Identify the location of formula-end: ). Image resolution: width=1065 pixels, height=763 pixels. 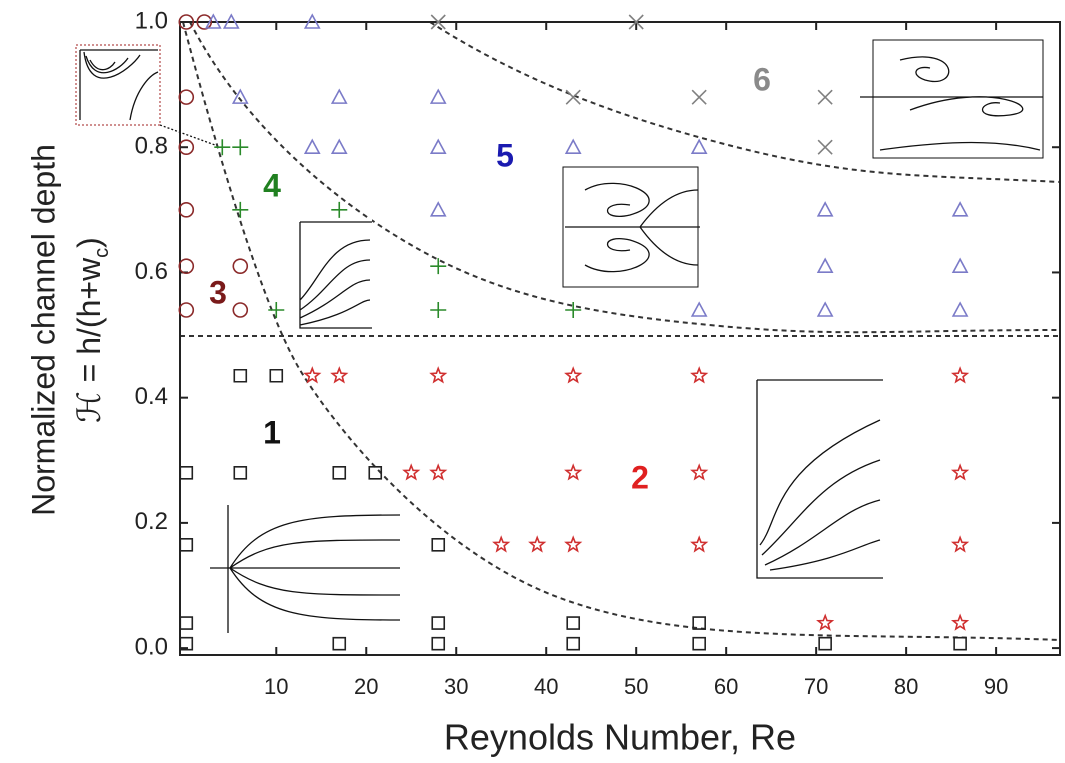
(89, 242).